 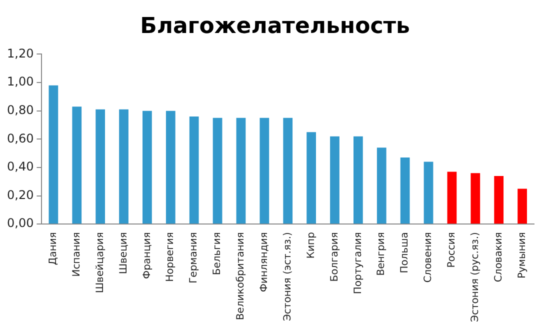 I want to click on x-tick-label: Великобритания, so click(x=241, y=276).